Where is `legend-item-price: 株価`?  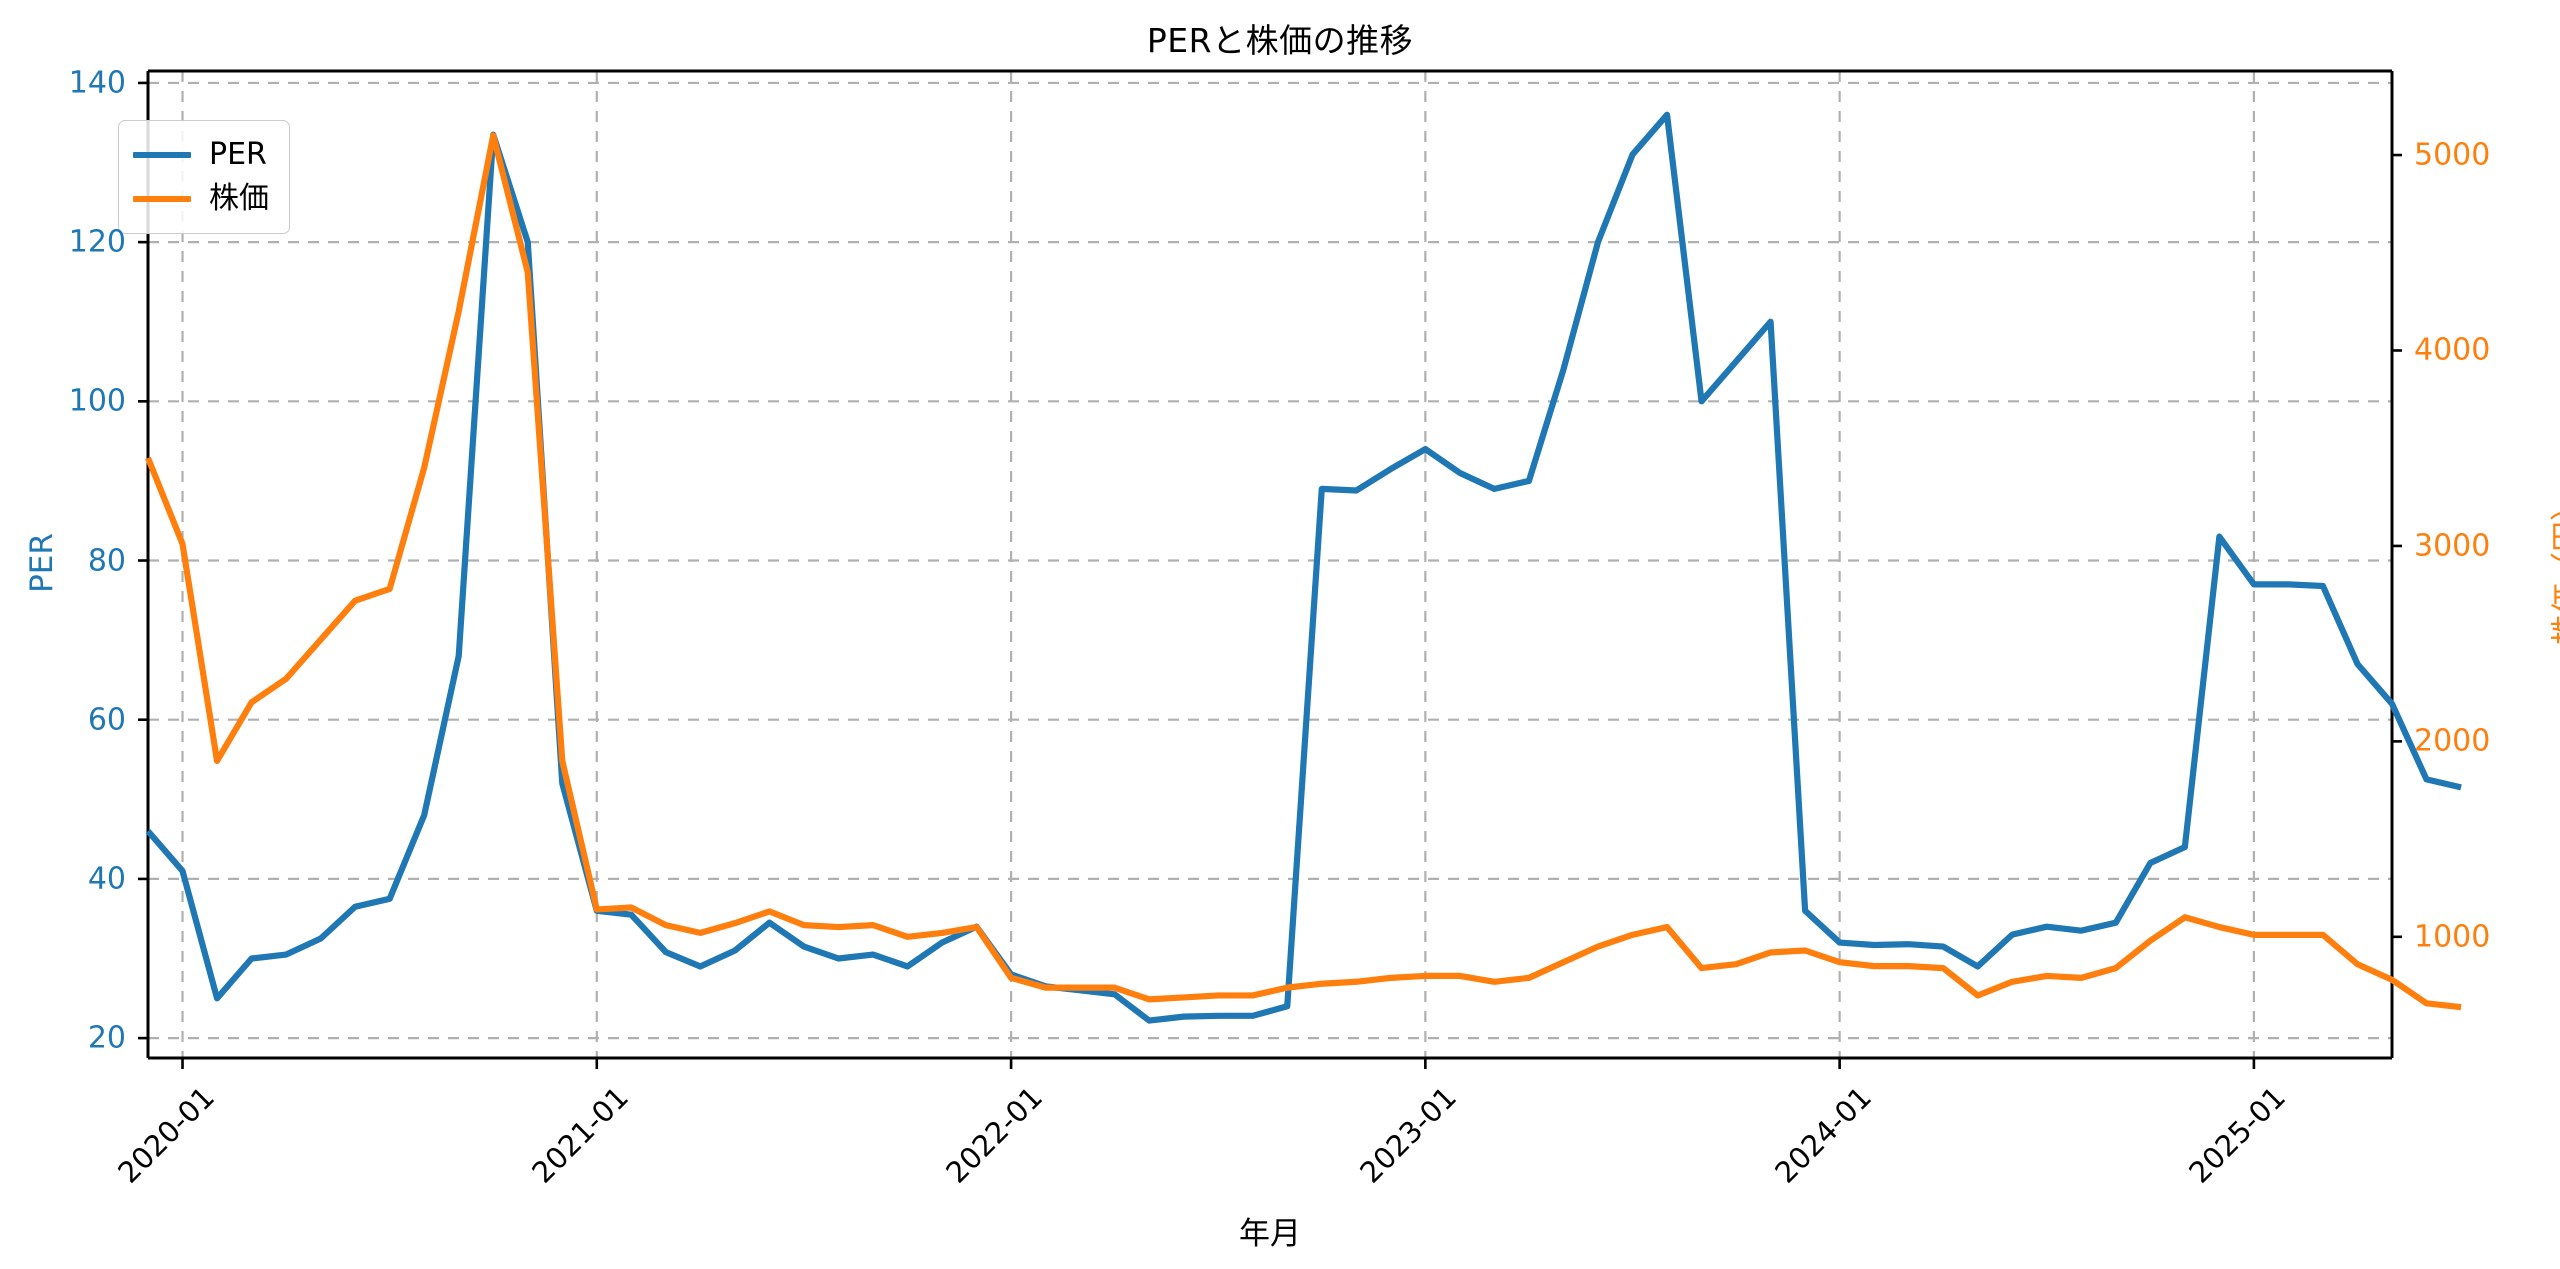 legend-item-price: 株価 is located at coordinates (201, 199).